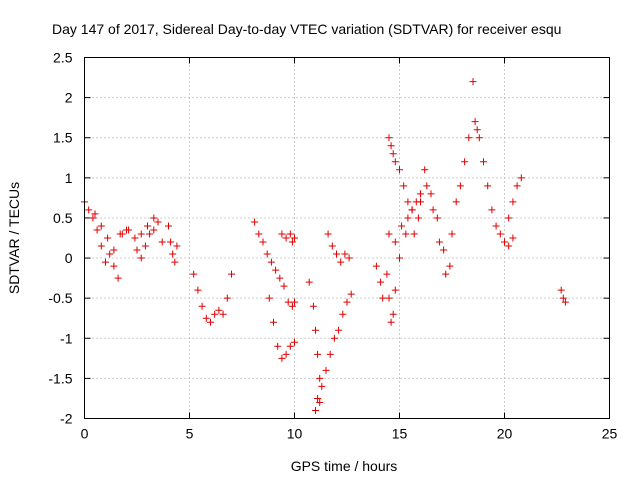 Image resolution: width=640 pixels, height=480 pixels. What do you see at coordinates (190, 434) in the screenshot?
I see `x-tick-label: 5` at bounding box center [190, 434].